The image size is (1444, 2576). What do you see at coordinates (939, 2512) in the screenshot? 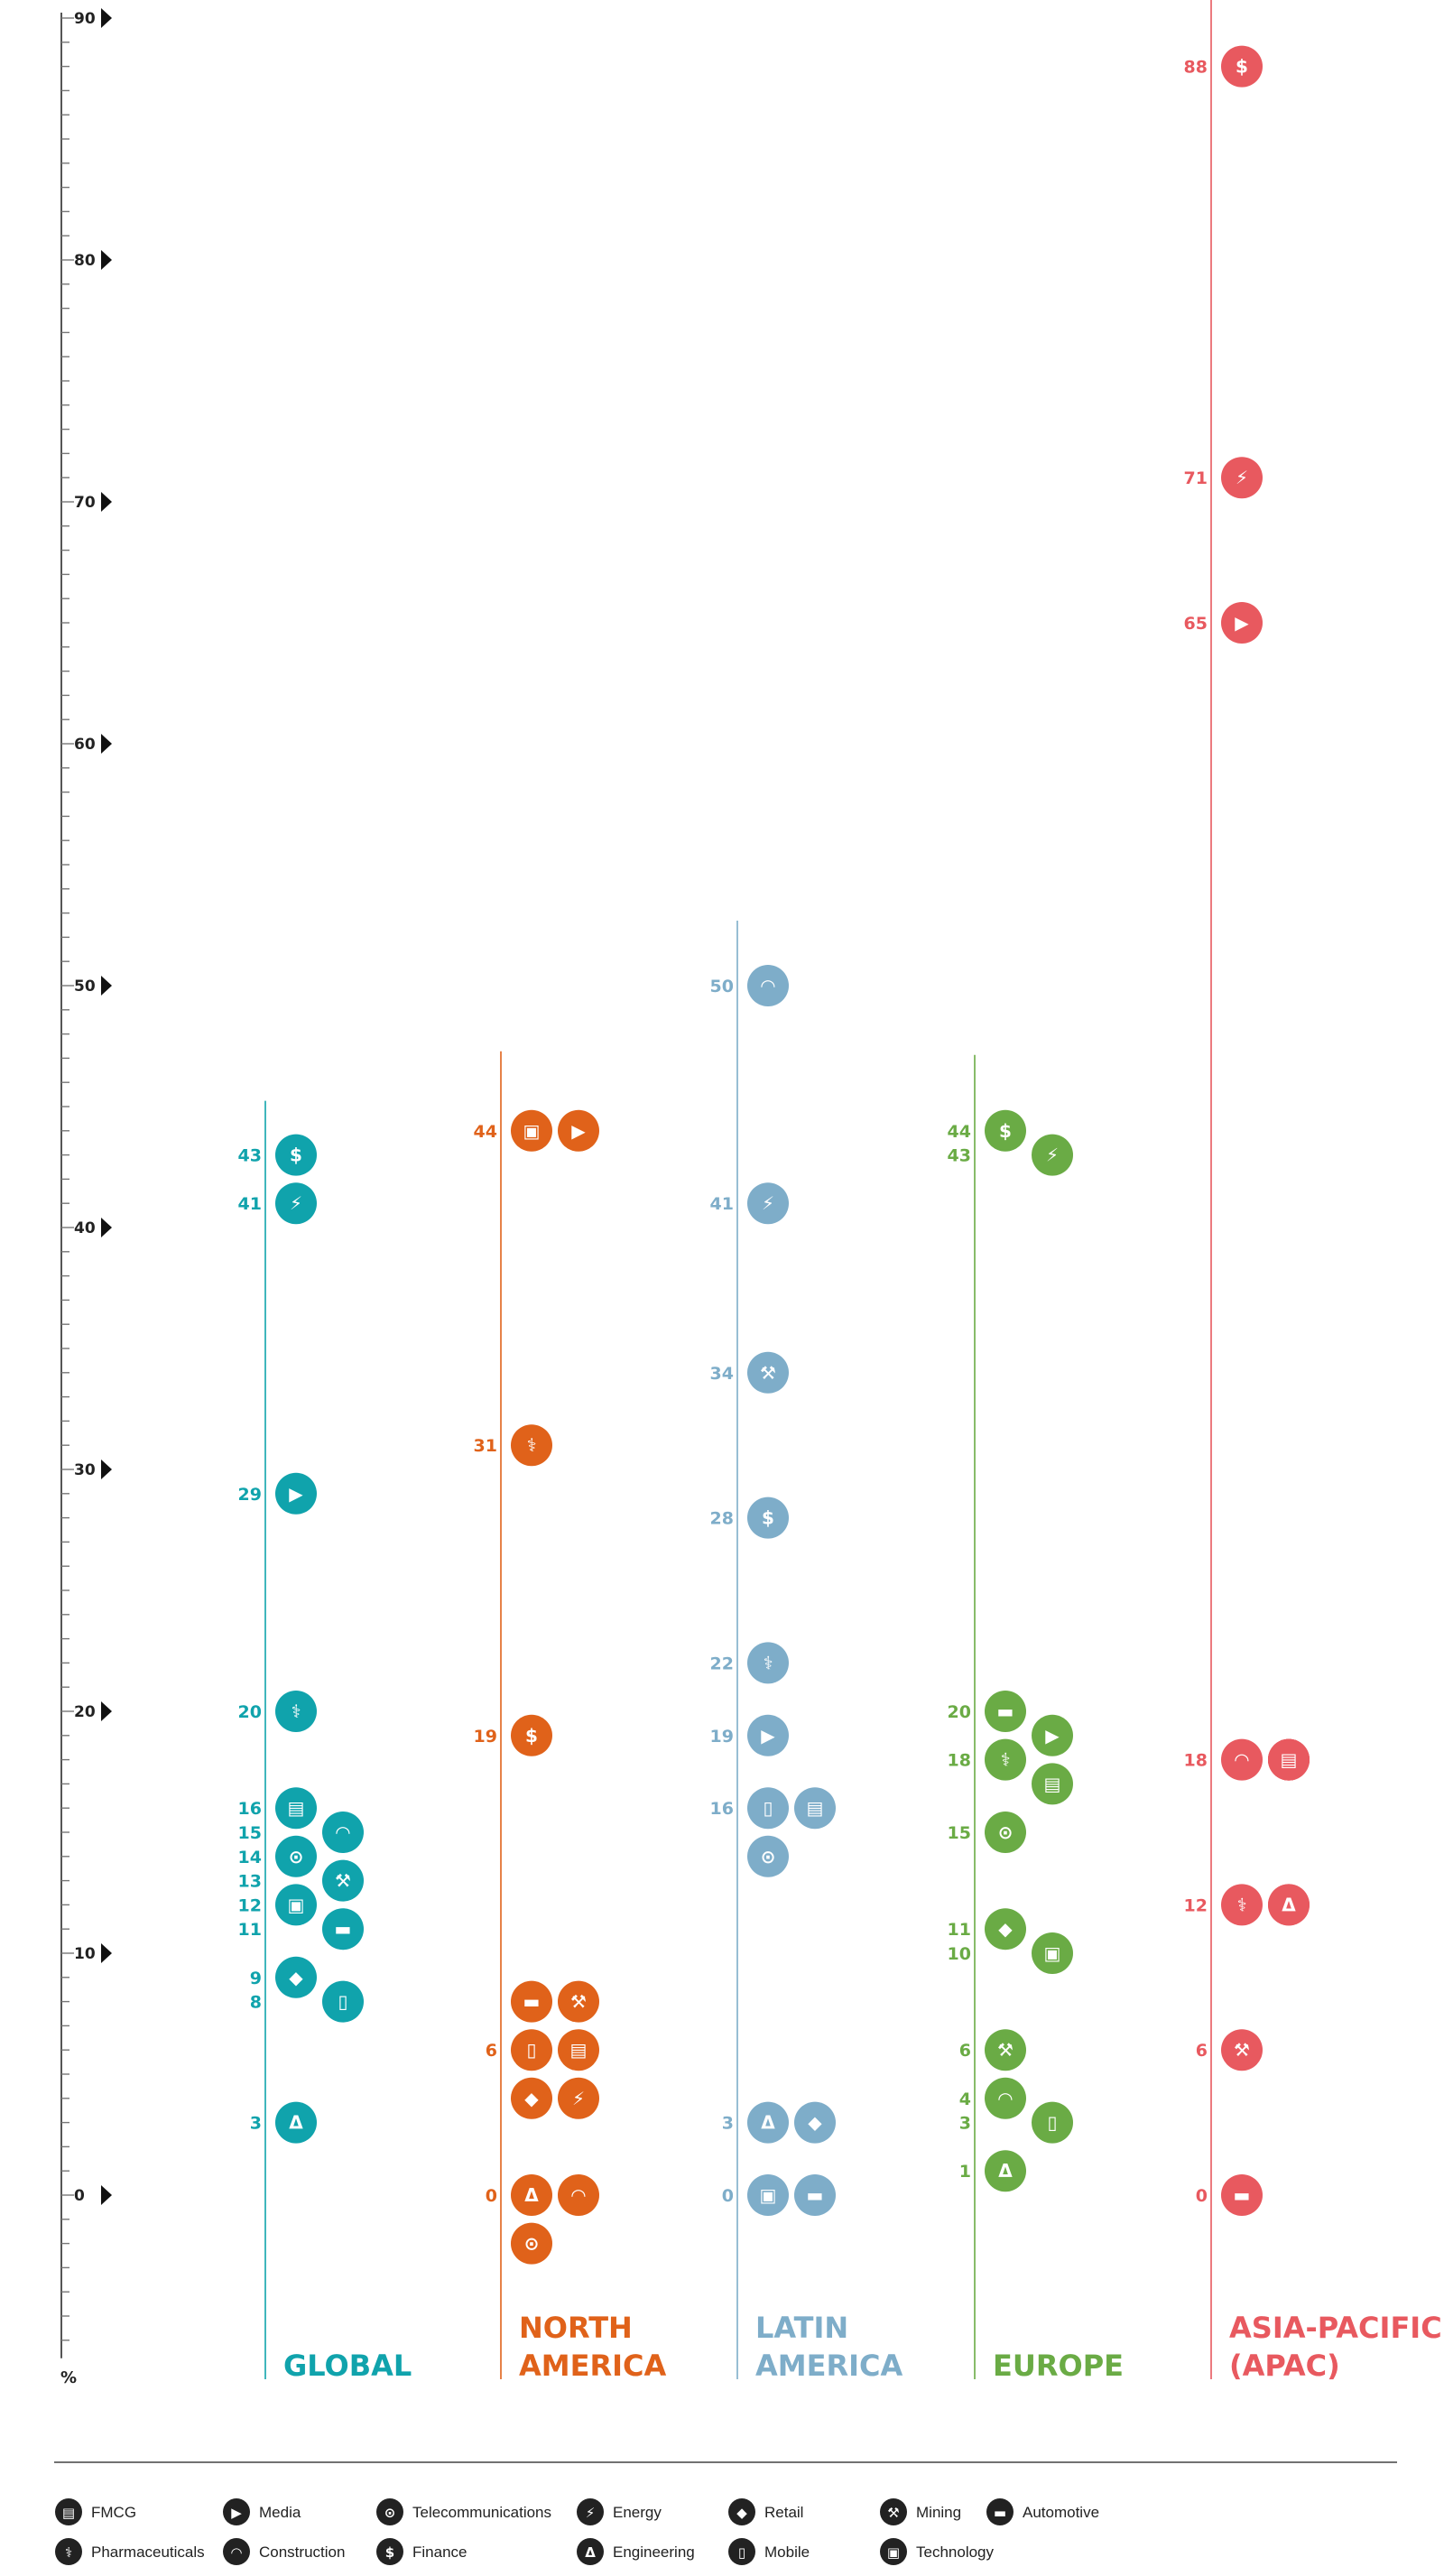
I see `legend-label: Mining` at bounding box center [939, 2512].